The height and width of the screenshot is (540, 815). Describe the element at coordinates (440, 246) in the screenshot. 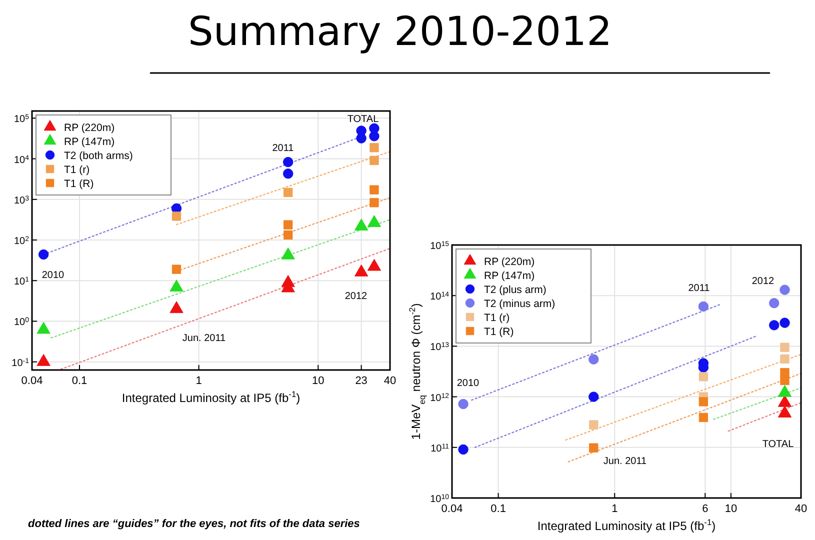

I see `y-tick-label: 10$^{15}$` at that location.